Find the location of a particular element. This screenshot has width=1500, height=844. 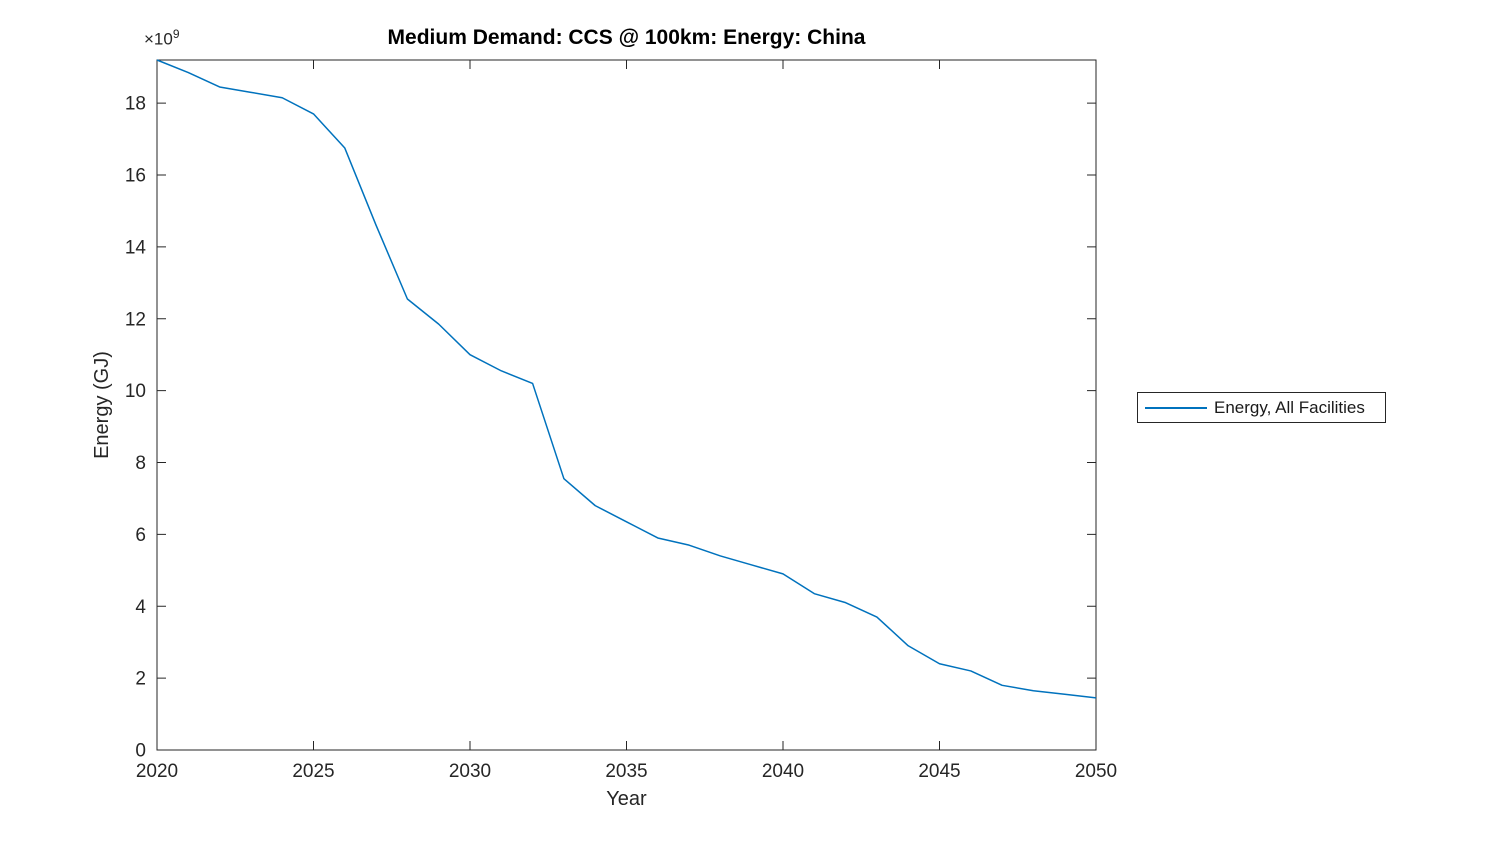

x-tick-label: 2020 is located at coordinates (157, 771).